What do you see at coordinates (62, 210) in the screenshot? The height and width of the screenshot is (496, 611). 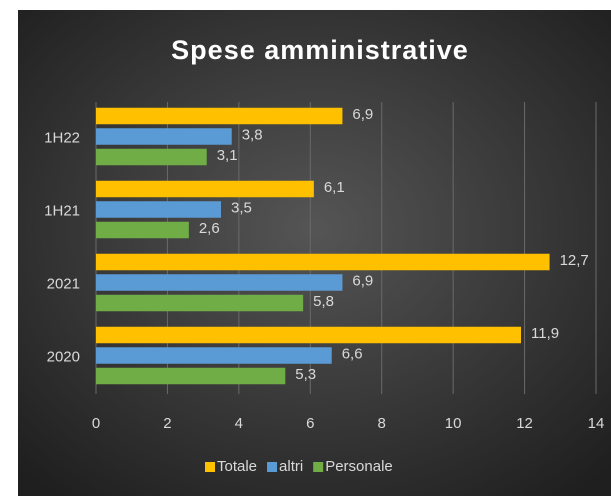 I see `y-tick-label: 1H21` at bounding box center [62, 210].